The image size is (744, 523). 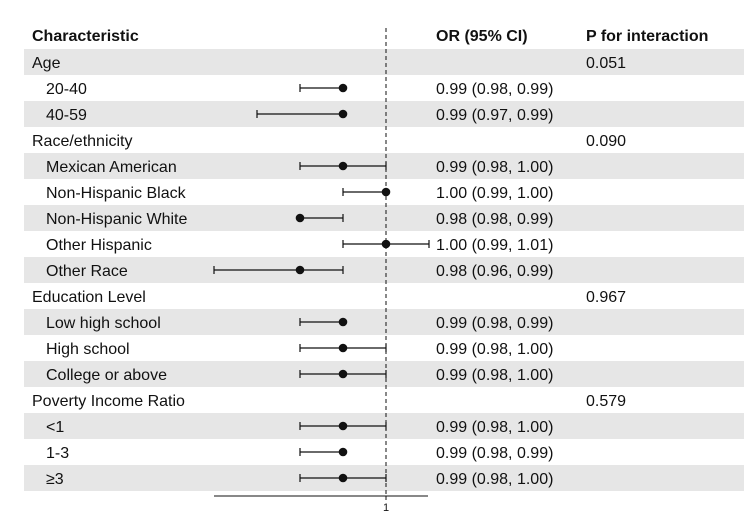 I want to click on p-interaction-value: 0.051, so click(x=606, y=63).